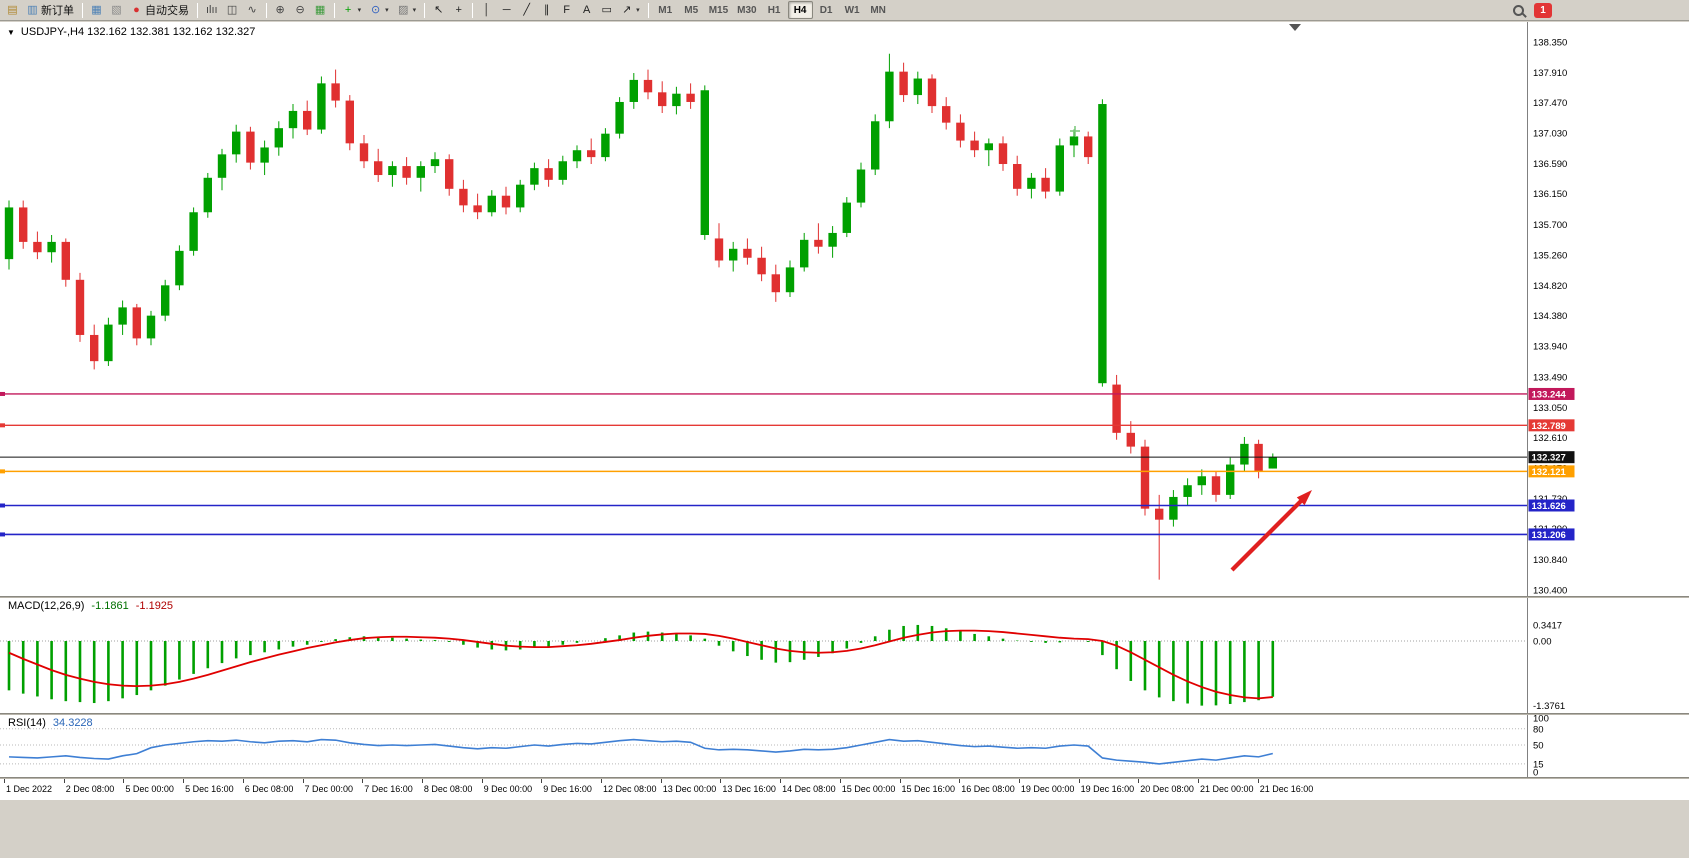 The image size is (1689, 858). What do you see at coordinates (486, 10) in the screenshot?
I see `vertical-line-icon: │` at bounding box center [486, 10].